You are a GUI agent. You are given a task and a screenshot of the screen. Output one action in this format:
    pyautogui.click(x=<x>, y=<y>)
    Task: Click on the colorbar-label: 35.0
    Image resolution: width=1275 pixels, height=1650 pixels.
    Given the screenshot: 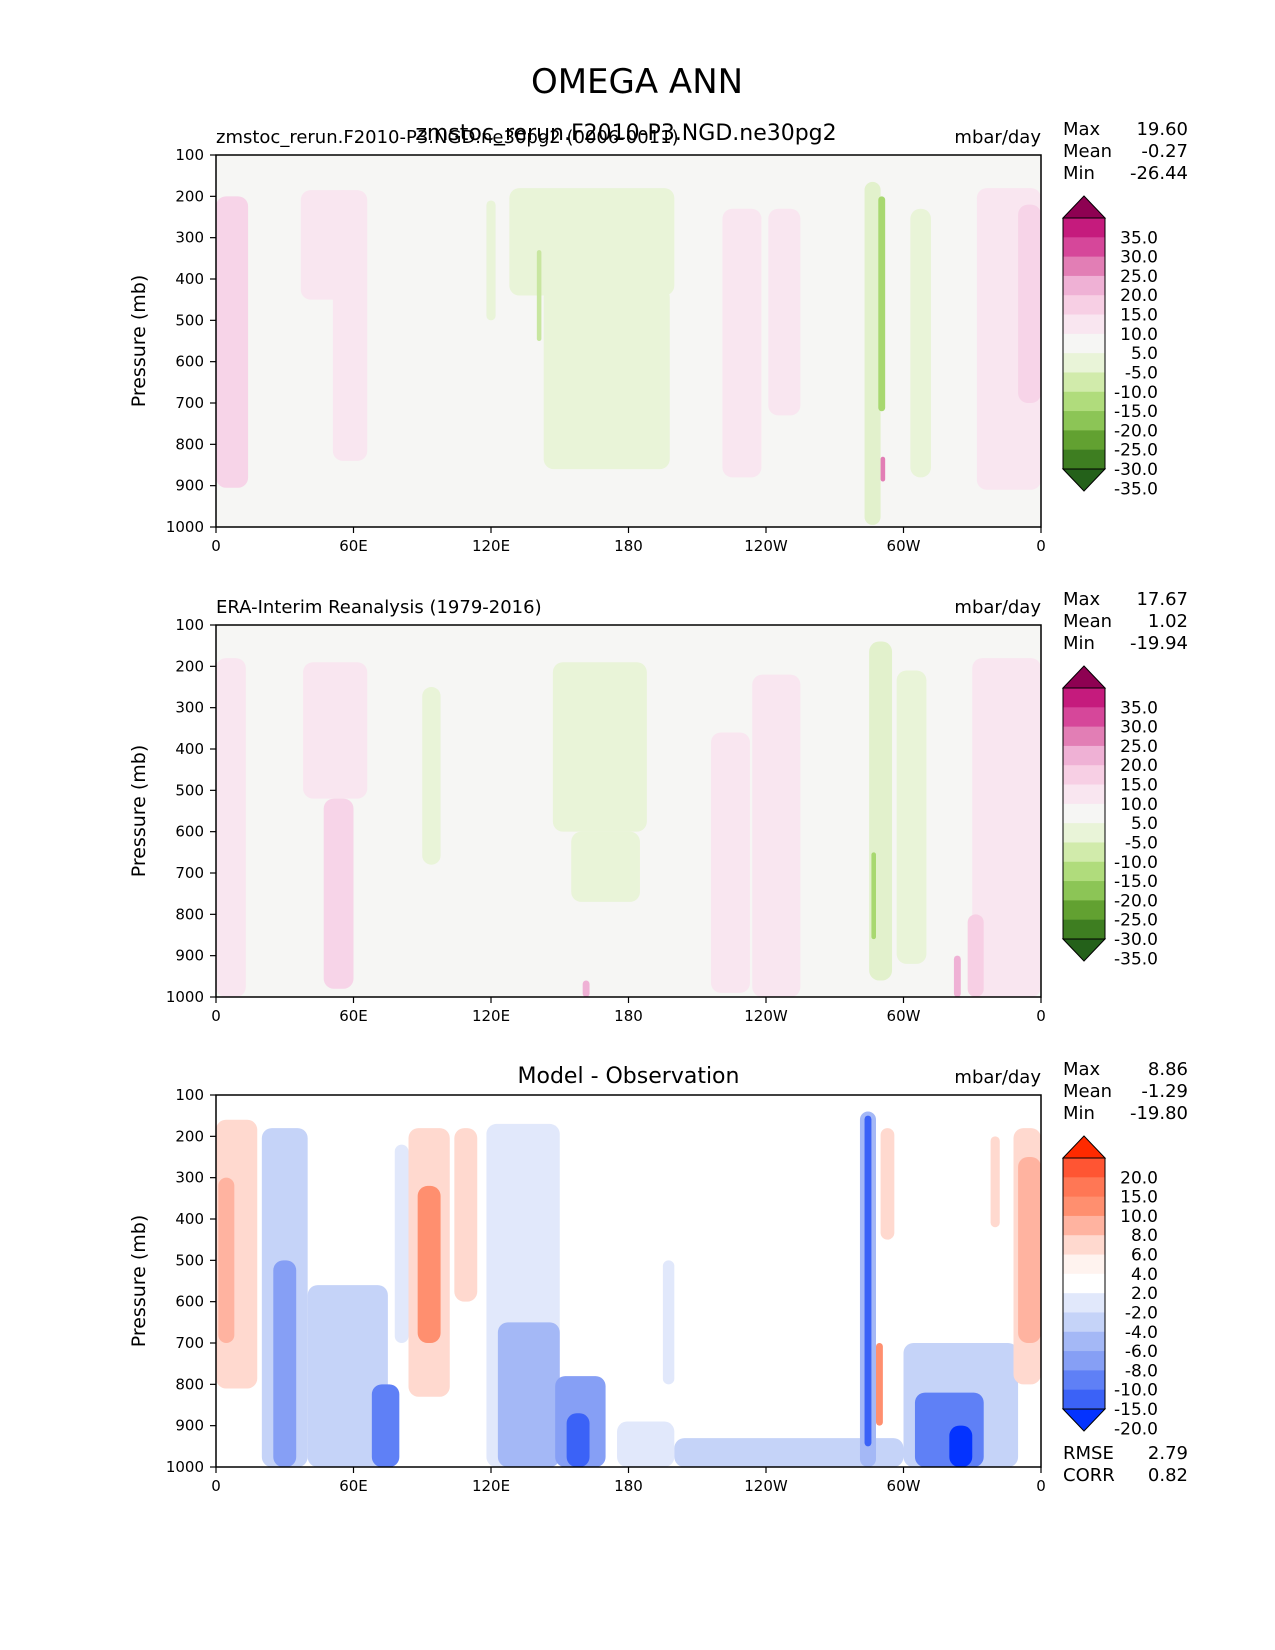 What is the action you would take?
    pyautogui.click(x=1139, y=708)
    